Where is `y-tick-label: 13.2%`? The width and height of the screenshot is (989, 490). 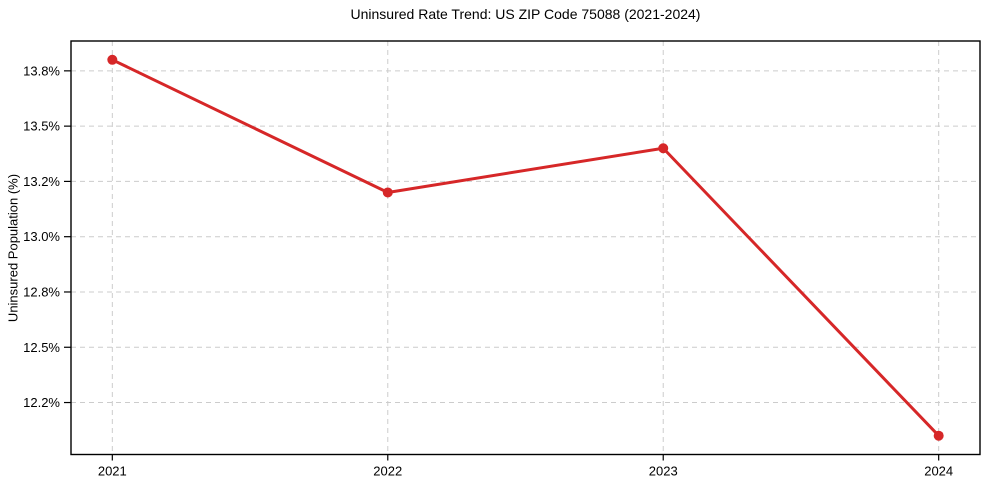 y-tick-label: 13.2% is located at coordinates (41, 181).